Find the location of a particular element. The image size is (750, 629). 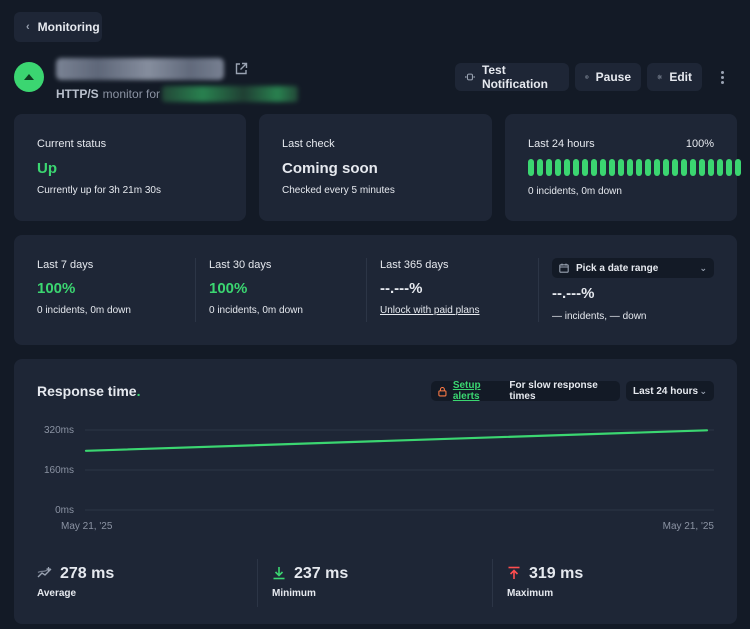

arrow-up-bar-icon is located at coordinates (514, 572).